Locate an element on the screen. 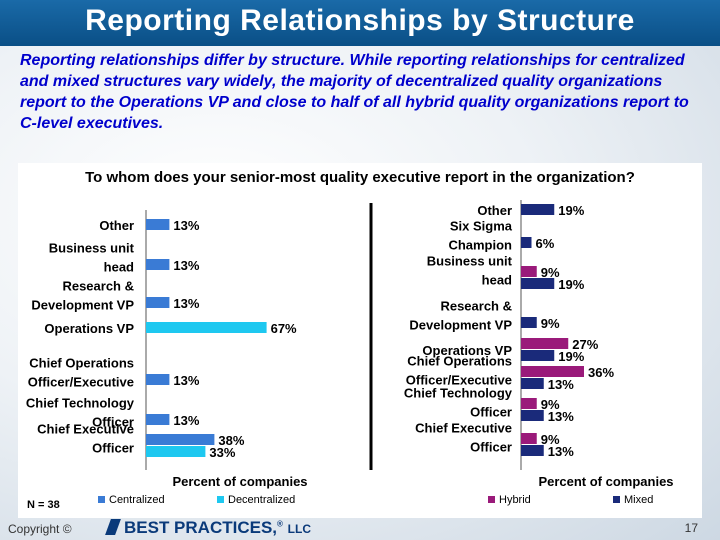 The height and width of the screenshot is (540, 720). data-label: 36% is located at coordinates (601, 372).